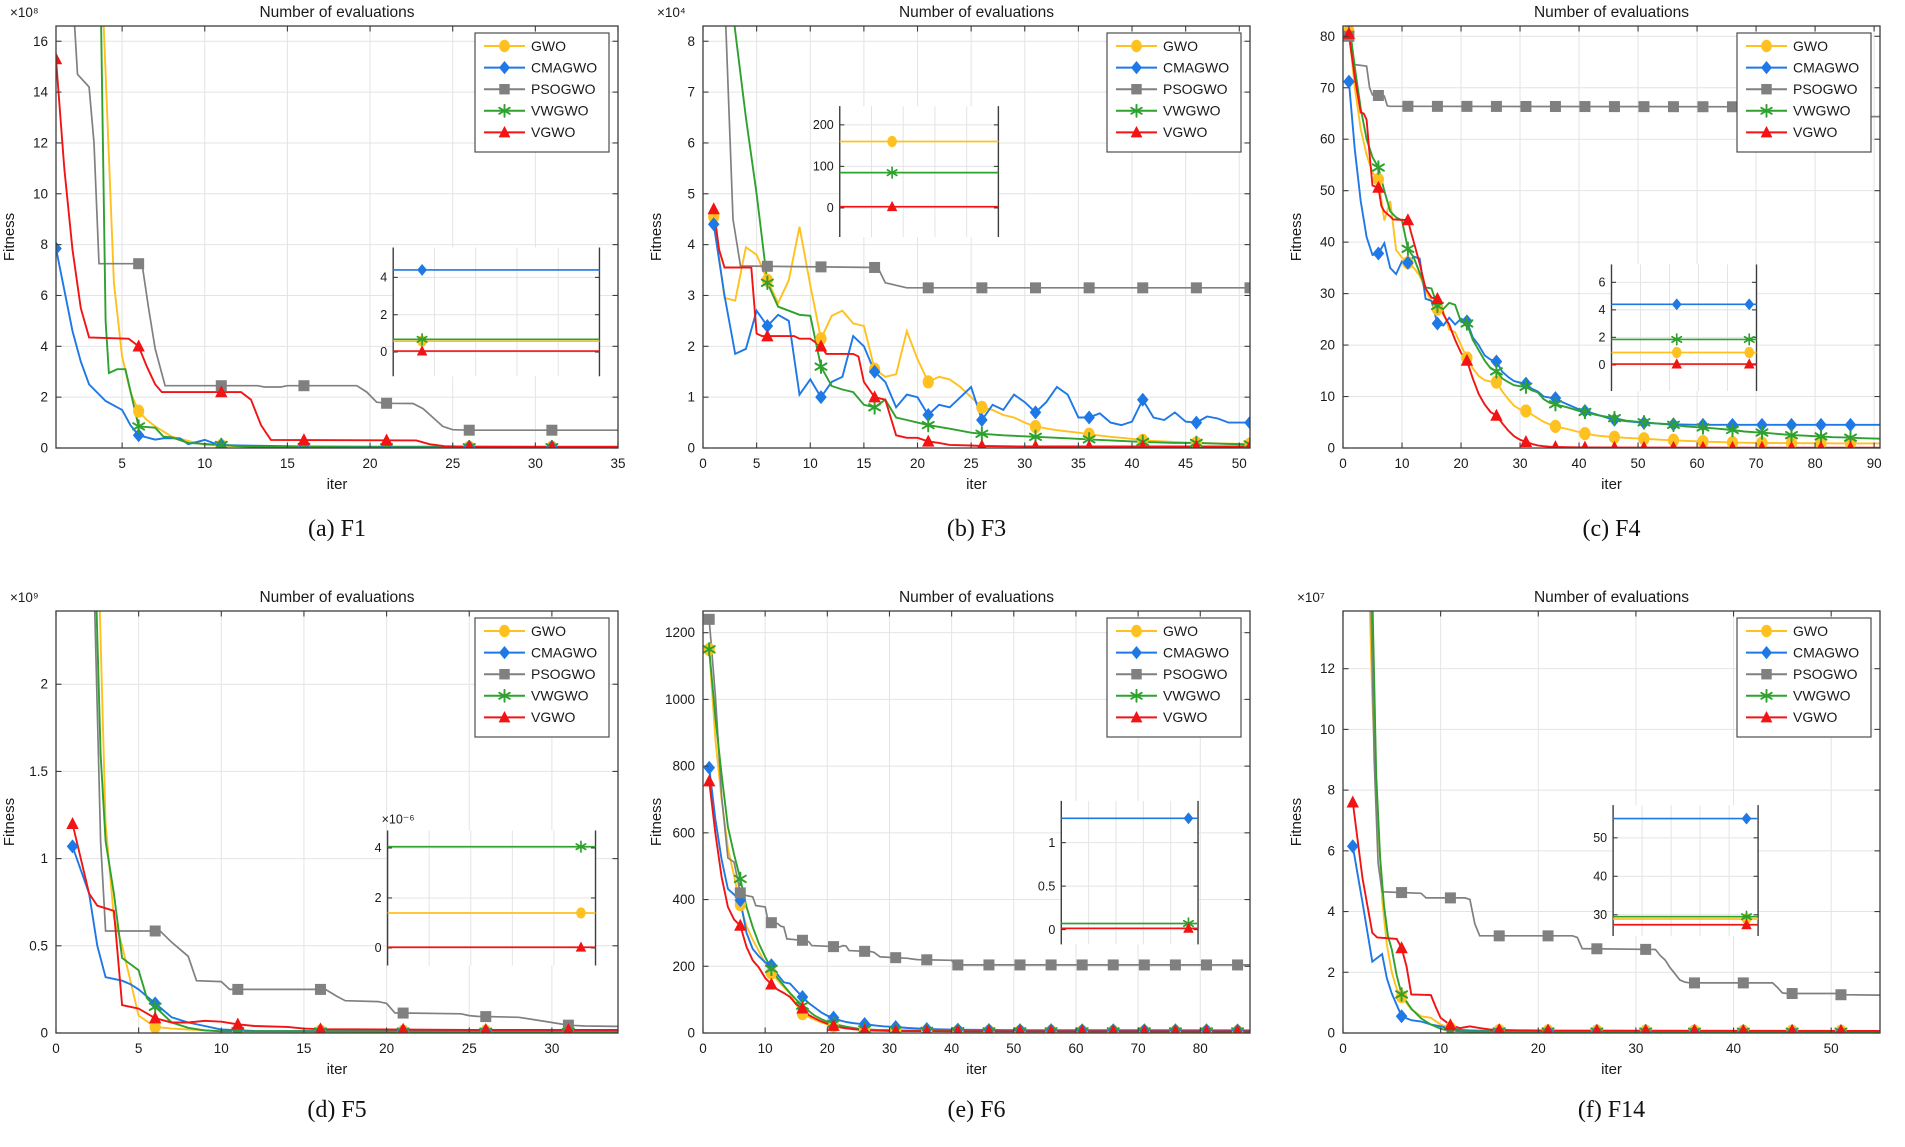 This screenshot has height=1147, width=1905. I want to click on legend-label-PSOGWO: PSOGWO, so click(1825, 674).